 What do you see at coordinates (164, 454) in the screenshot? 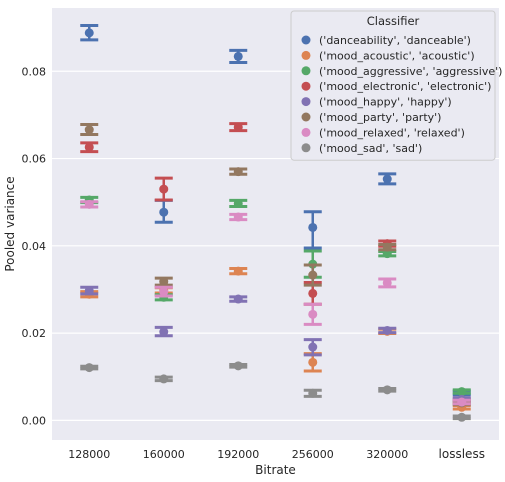
I see `x-tick-label: 160000` at bounding box center [164, 454].